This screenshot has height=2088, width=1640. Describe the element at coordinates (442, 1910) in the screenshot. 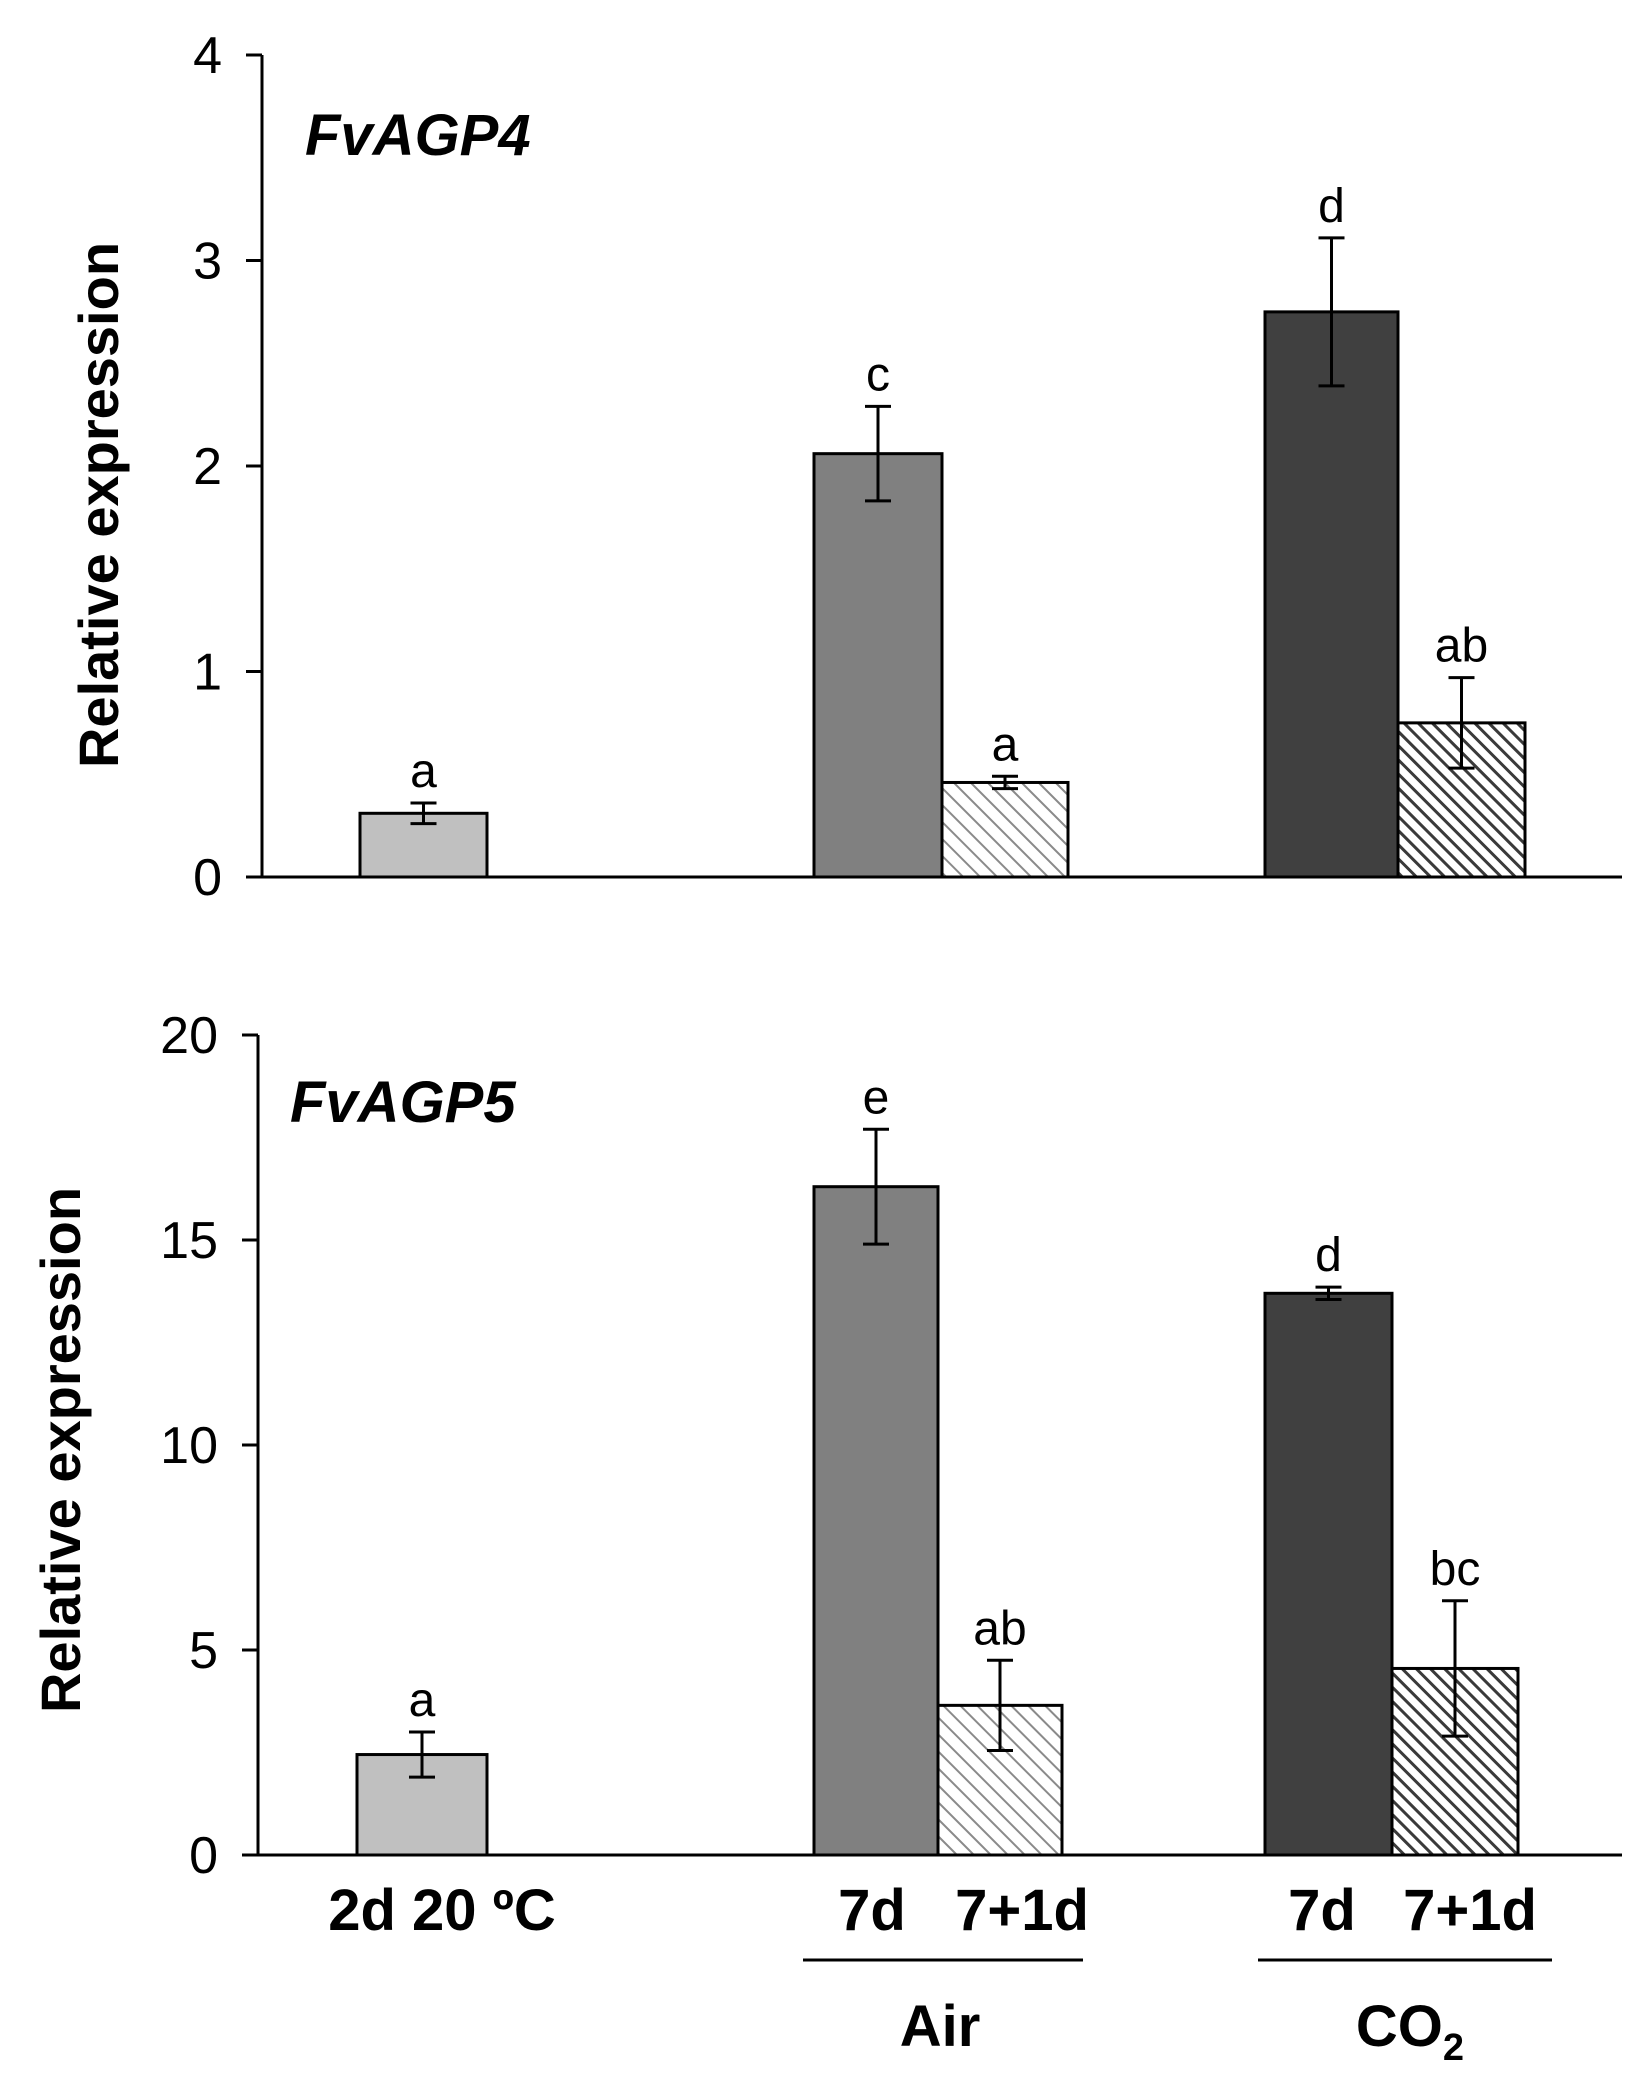

I see `x-label-control: 2d 20 ºC` at that location.